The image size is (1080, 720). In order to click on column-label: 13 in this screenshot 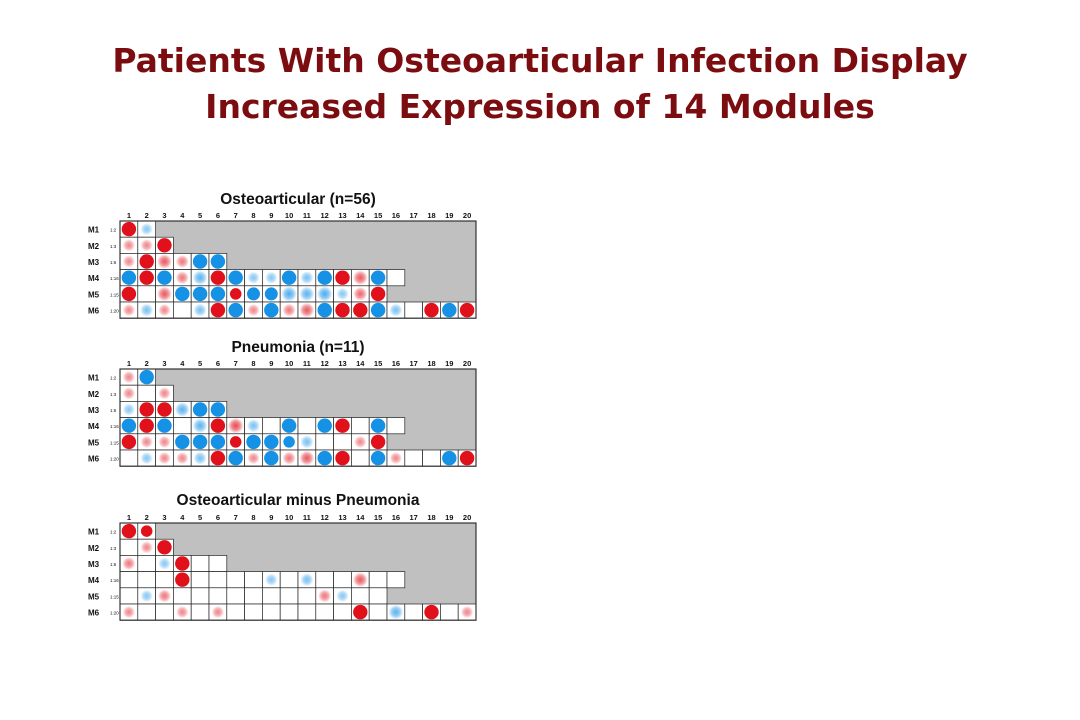, I will do `click(342, 363)`.